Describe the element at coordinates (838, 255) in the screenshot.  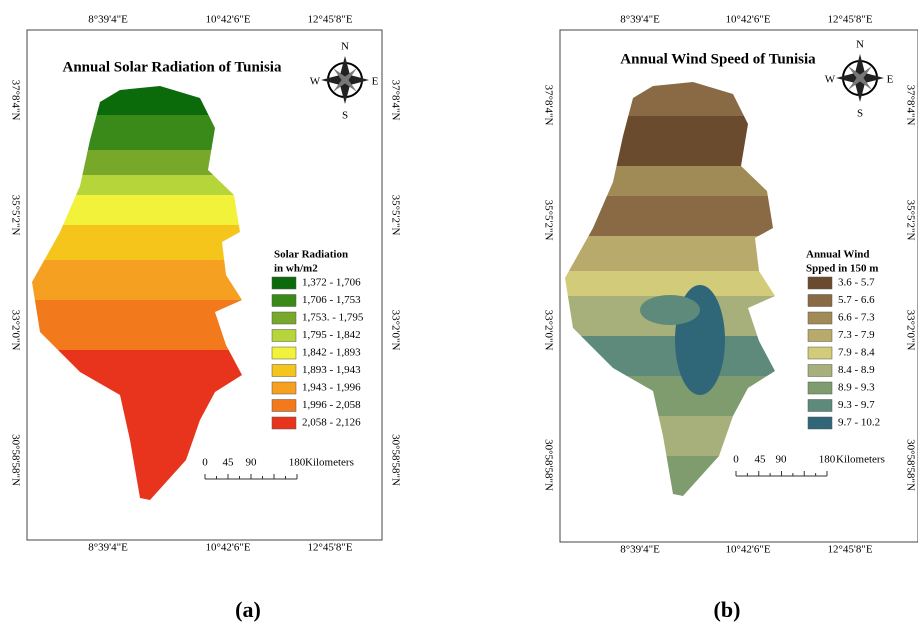
I see `legend-title: Annual Wind` at that location.